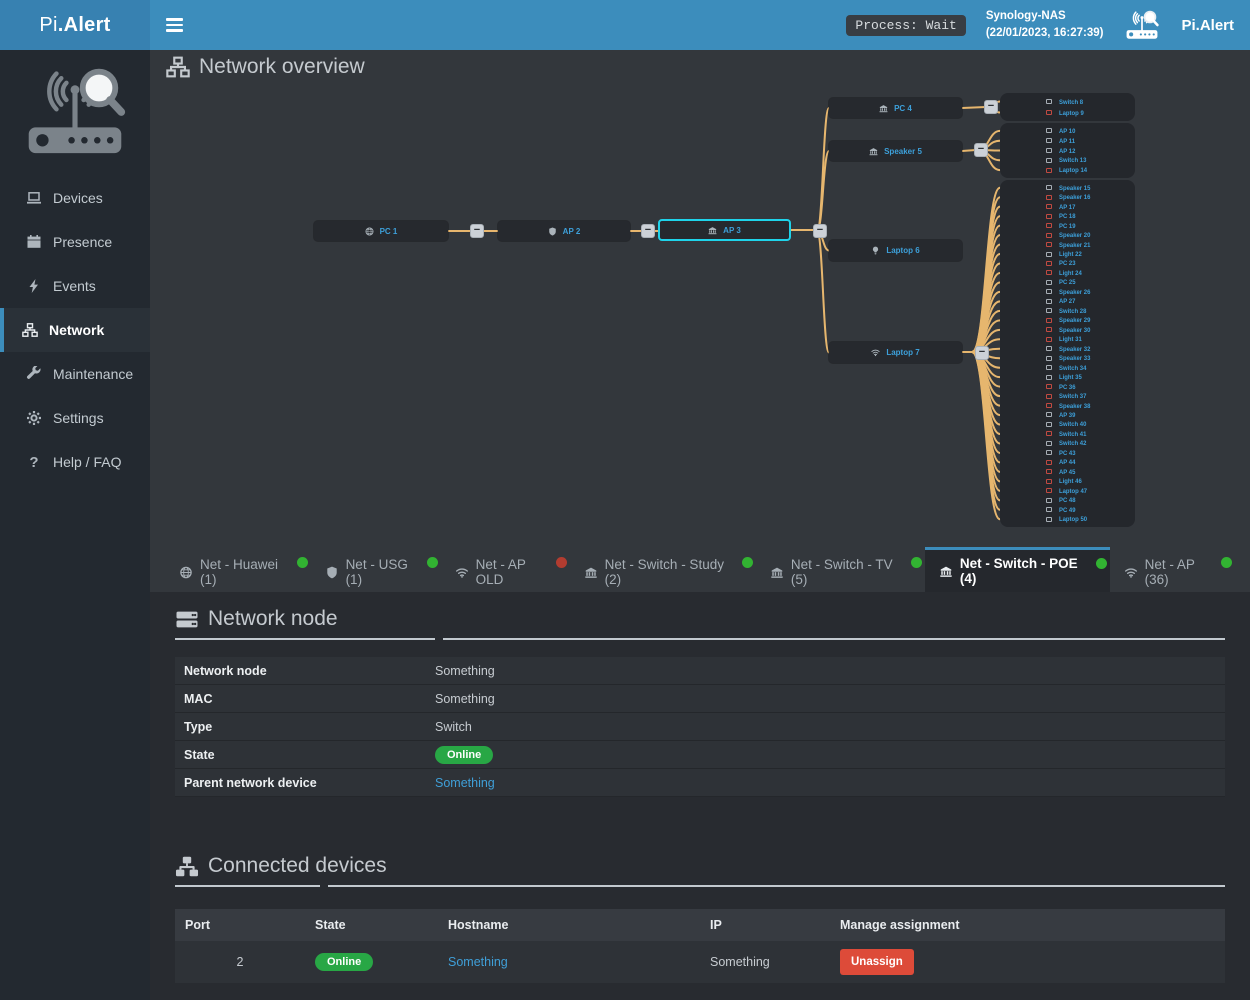 The width and height of the screenshot is (1250, 1000). What do you see at coordinates (1067, 215) in the screenshot?
I see `leaf-device-pc-18: PC 18` at bounding box center [1067, 215].